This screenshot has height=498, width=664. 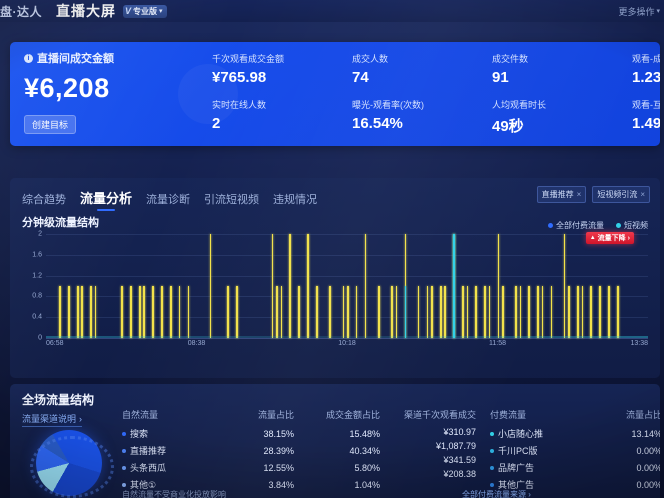 I want to click on tab-traffic-diagnosis: 流量诊断, so click(x=168, y=200).